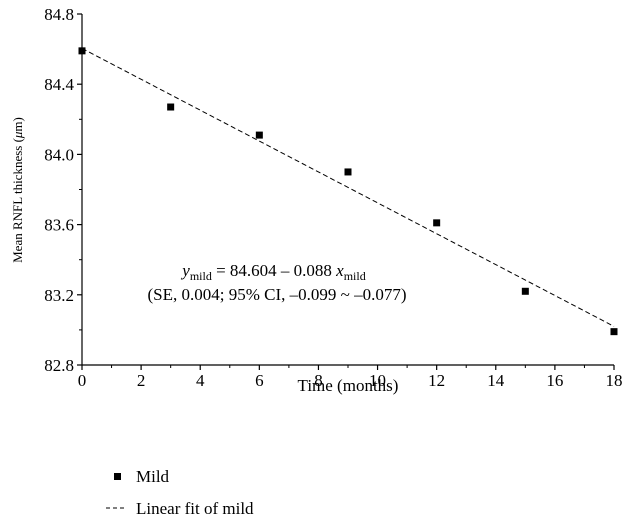  What do you see at coordinates (185, 270) in the screenshot?
I see `eq-y: y` at bounding box center [185, 270].